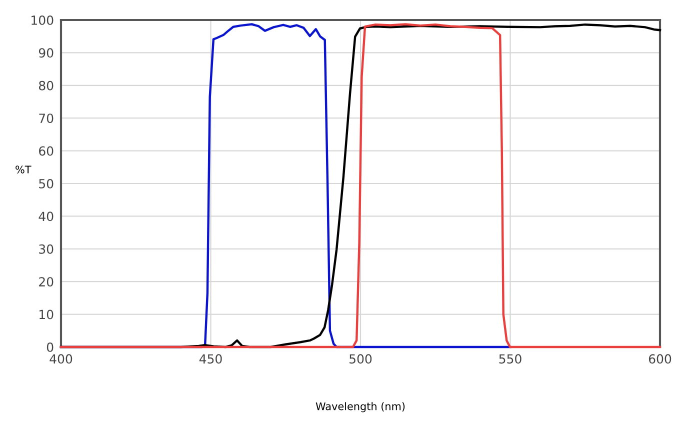 This screenshot has height=430, width=700. What do you see at coordinates (360, 407) in the screenshot?
I see `x-axis-title: Wavelength (nm)` at bounding box center [360, 407].